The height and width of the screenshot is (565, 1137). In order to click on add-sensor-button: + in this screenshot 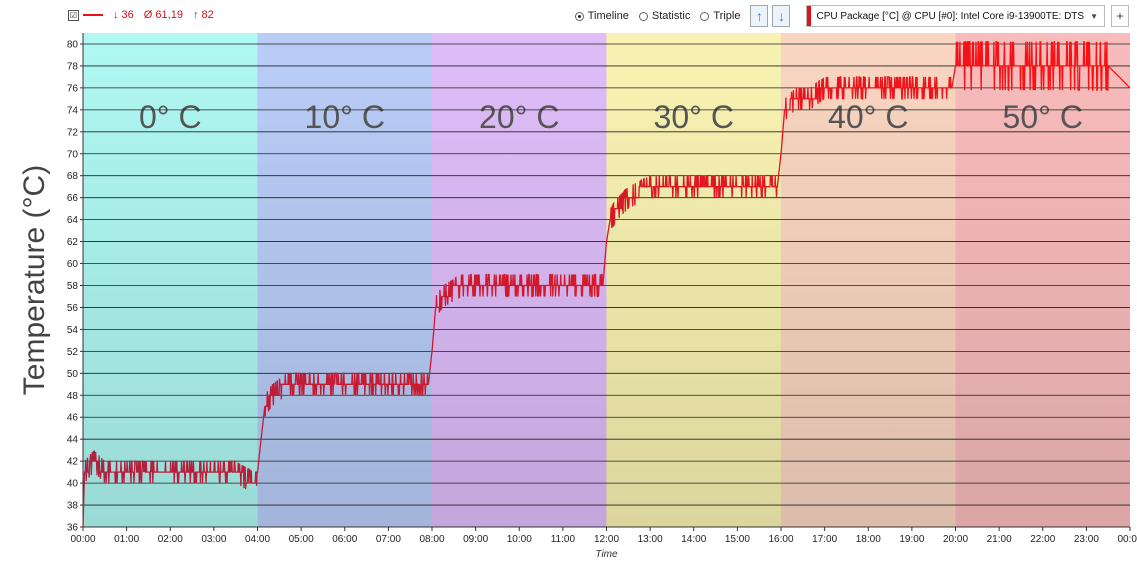, I will do `click(1120, 16)`.